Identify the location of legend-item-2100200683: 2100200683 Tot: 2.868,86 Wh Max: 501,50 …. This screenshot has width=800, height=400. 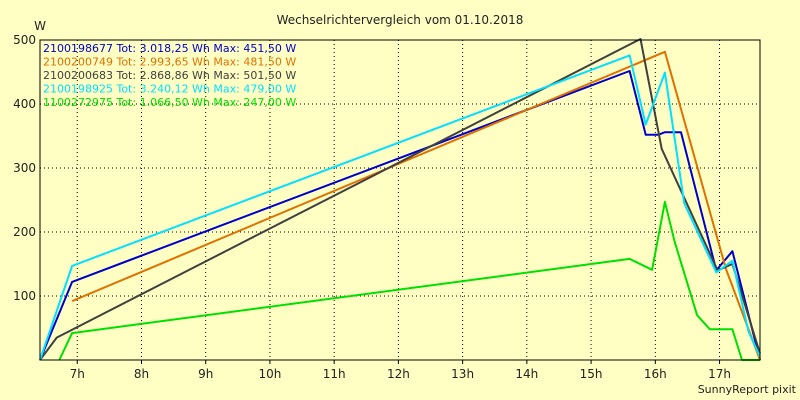
(169, 75).